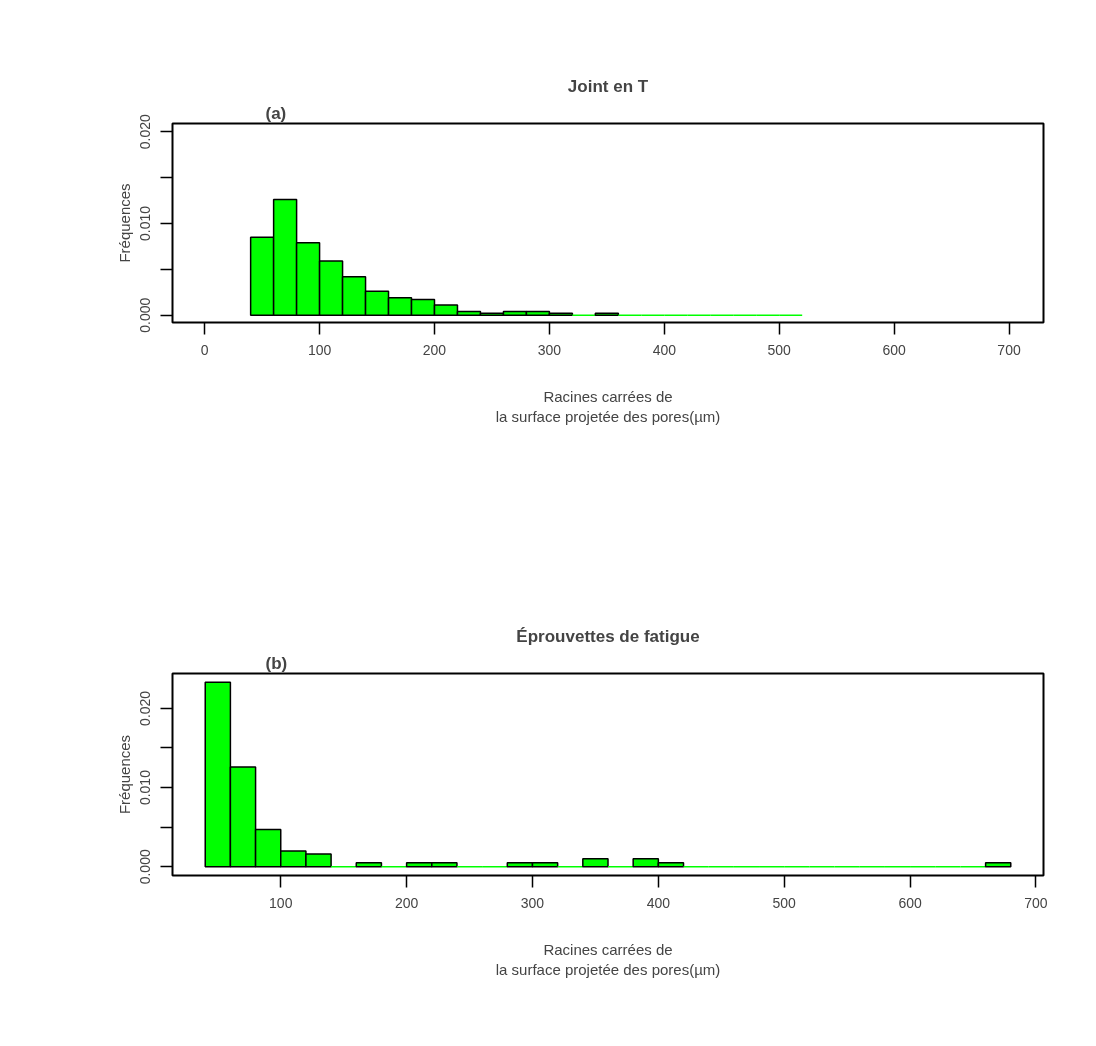 The width and height of the screenshot is (1096, 1046). I want to click on chart-title: Éprouvettes de fatigue, so click(608, 636).